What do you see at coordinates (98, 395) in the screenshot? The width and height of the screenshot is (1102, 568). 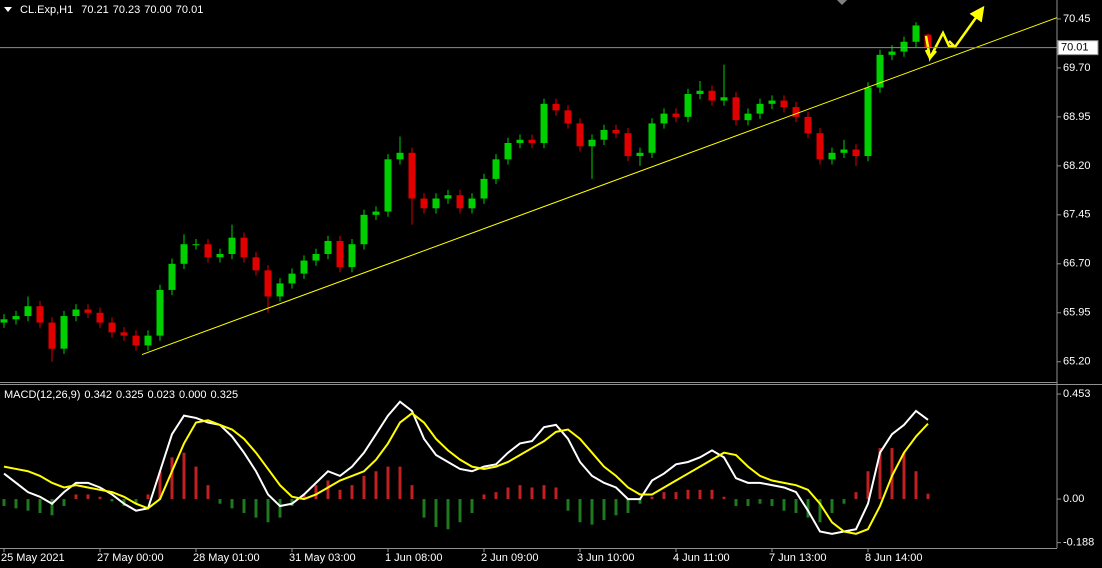 I see `macd-value: 0.342` at bounding box center [98, 395].